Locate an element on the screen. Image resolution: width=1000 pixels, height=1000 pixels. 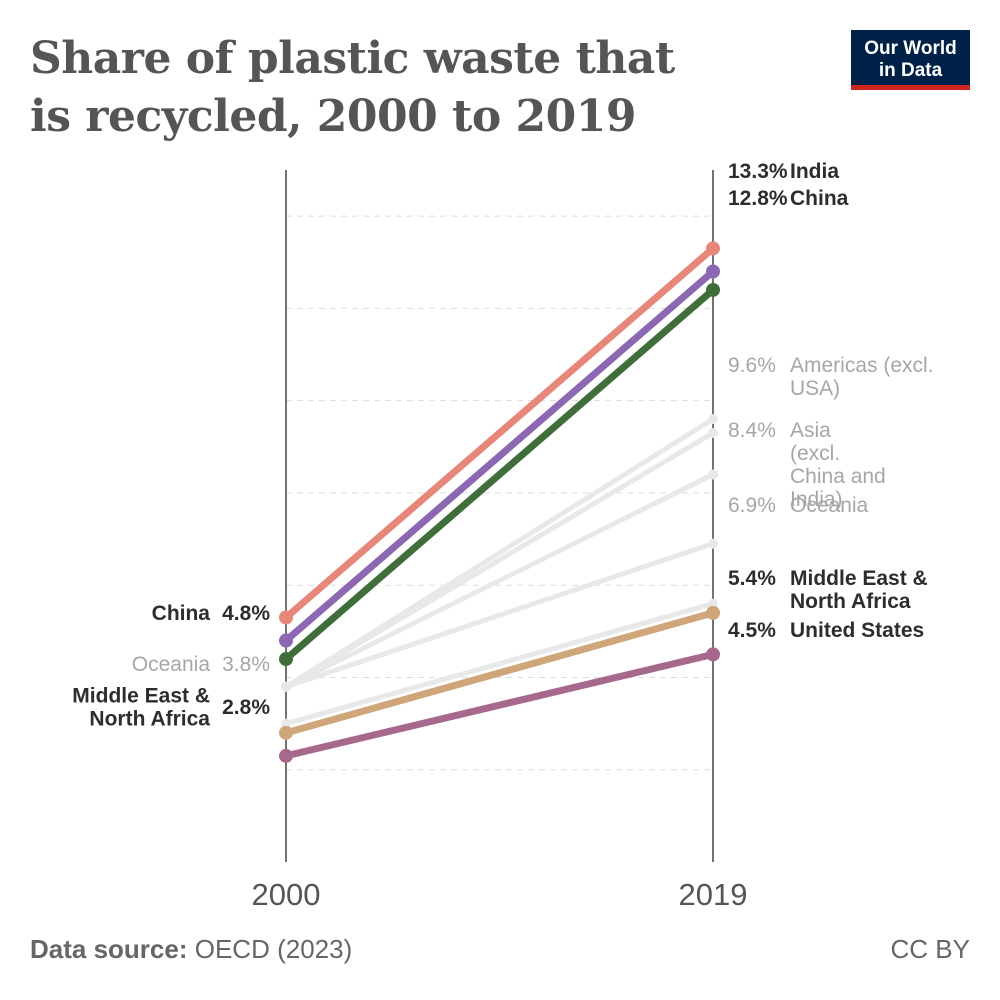
end-value-label-united-states: 4.5% is located at coordinates (752, 630).